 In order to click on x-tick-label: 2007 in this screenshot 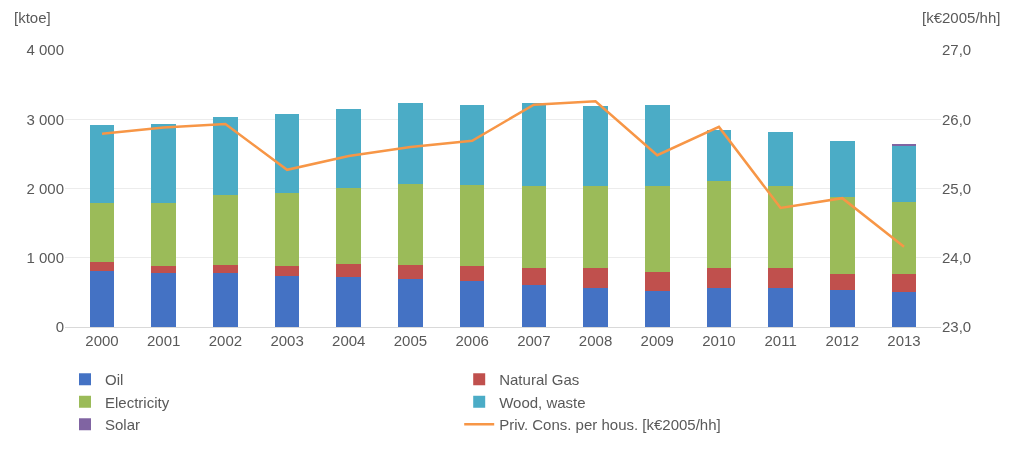, I will do `click(534, 340)`.